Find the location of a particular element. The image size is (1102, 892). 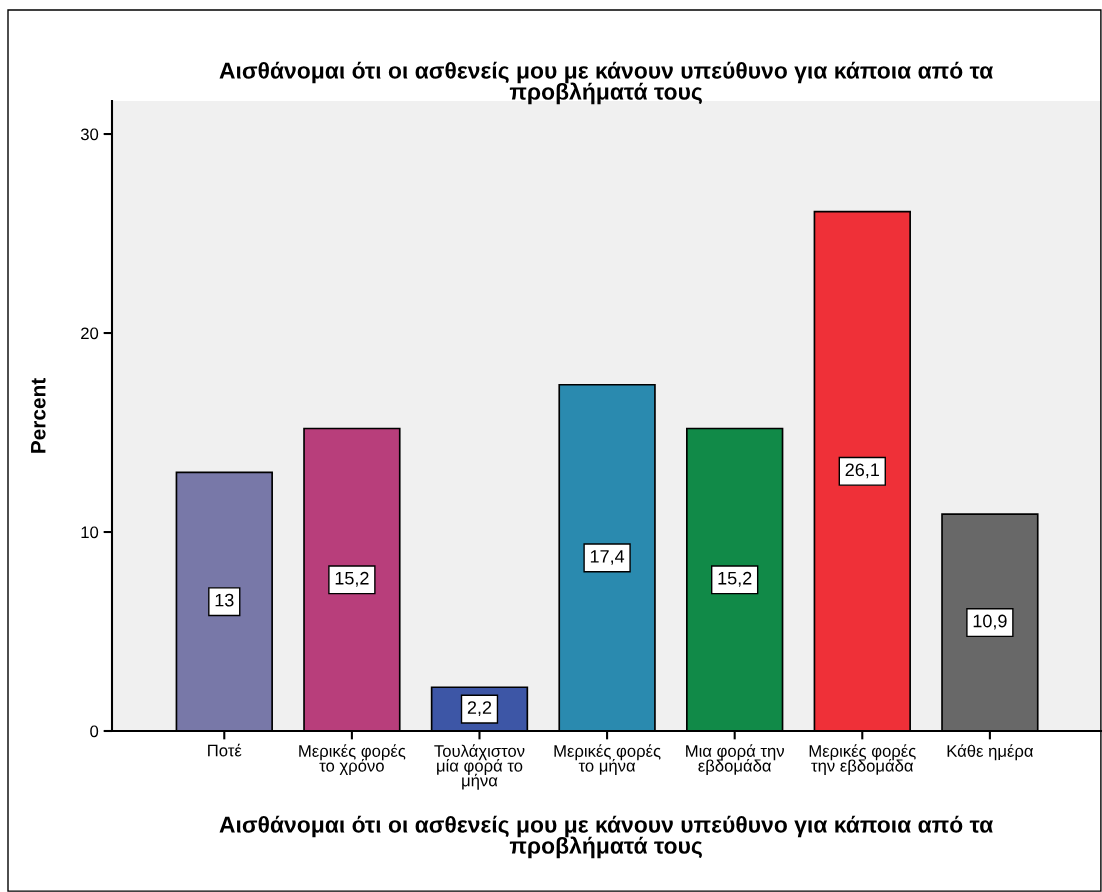

data-label: 13 is located at coordinates (224, 600).